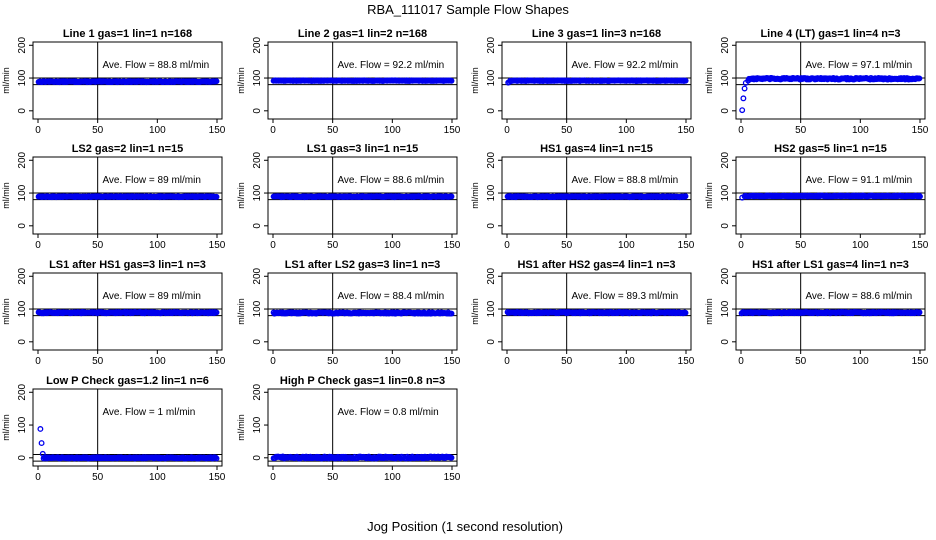  What do you see at coordinates (468, 9) in the screenshot?
I see `figure-title: RBA_111017 Sample Flow Shapes` at bounding box center [468, 9].